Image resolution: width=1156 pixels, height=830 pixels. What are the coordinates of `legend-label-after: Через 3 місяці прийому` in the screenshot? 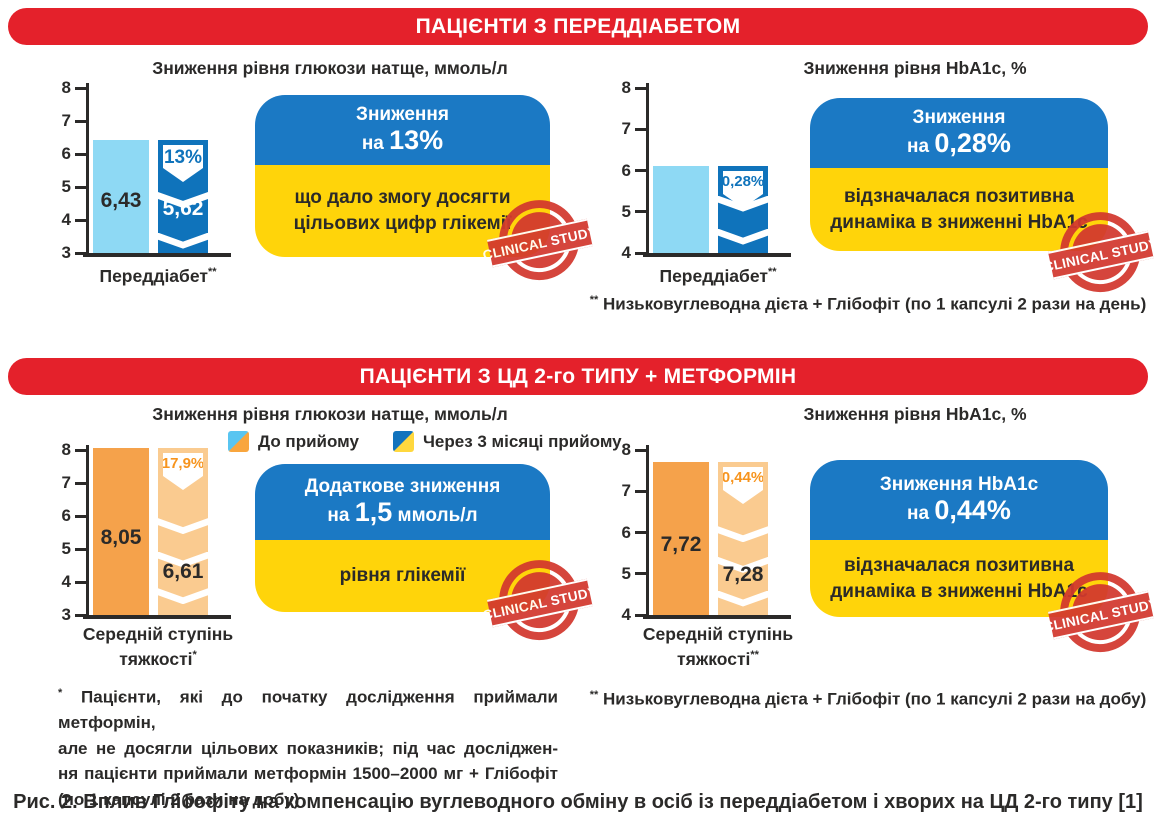 It's located at (522, 441).